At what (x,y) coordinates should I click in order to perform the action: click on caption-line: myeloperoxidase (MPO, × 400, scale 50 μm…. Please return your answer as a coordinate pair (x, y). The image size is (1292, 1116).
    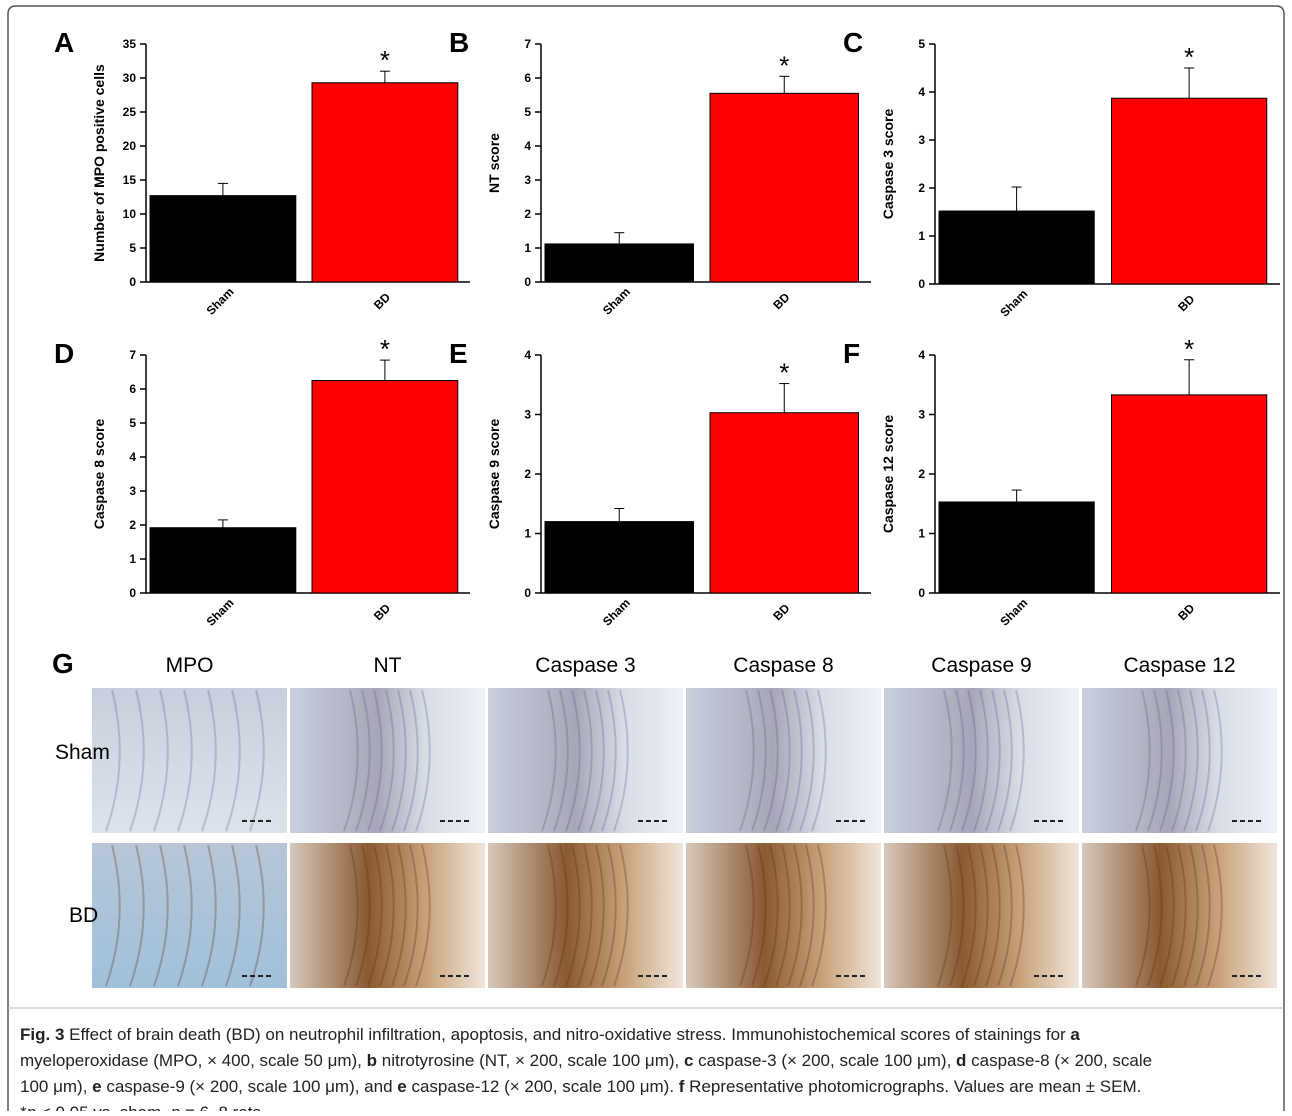
    Looking at the image, I should click on (586, 1060).